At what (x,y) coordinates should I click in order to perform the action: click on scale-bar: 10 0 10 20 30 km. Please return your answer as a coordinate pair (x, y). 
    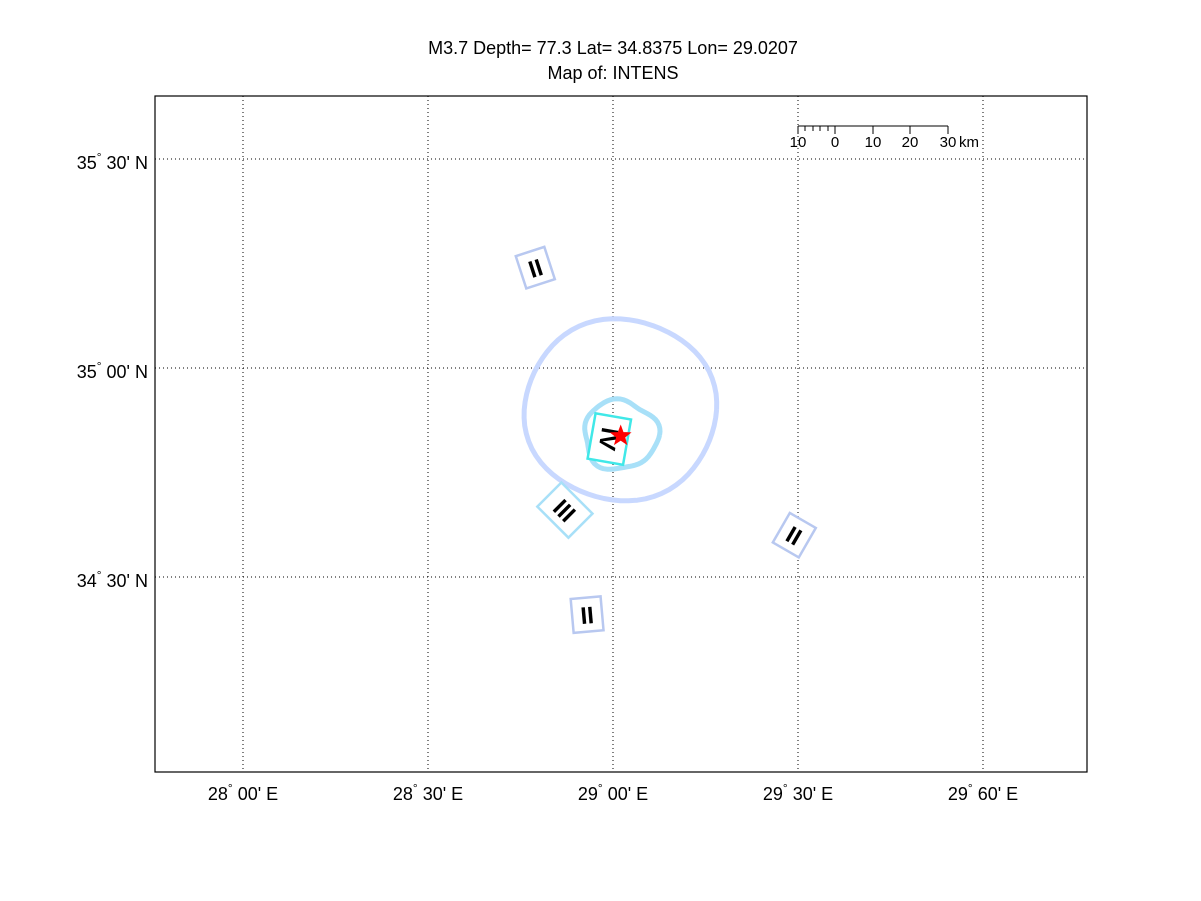
    Looking at the image, I should click on (884, 138).